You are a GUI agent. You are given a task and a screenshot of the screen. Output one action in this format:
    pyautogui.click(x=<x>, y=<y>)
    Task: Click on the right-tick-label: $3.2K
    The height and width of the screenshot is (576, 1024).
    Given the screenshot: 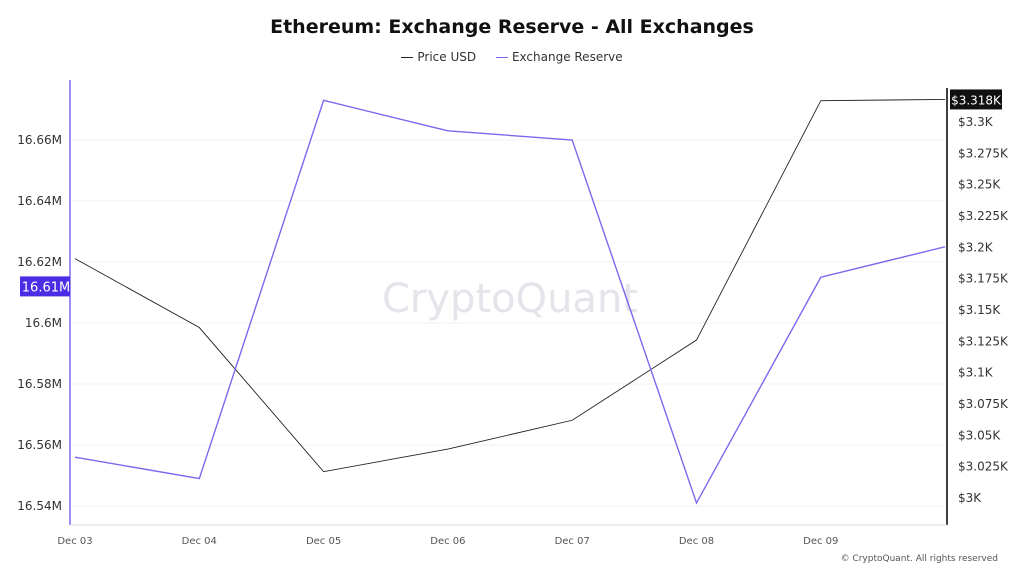 What is the action you would take?
    pyautogui.click(x=976, y=247)
    